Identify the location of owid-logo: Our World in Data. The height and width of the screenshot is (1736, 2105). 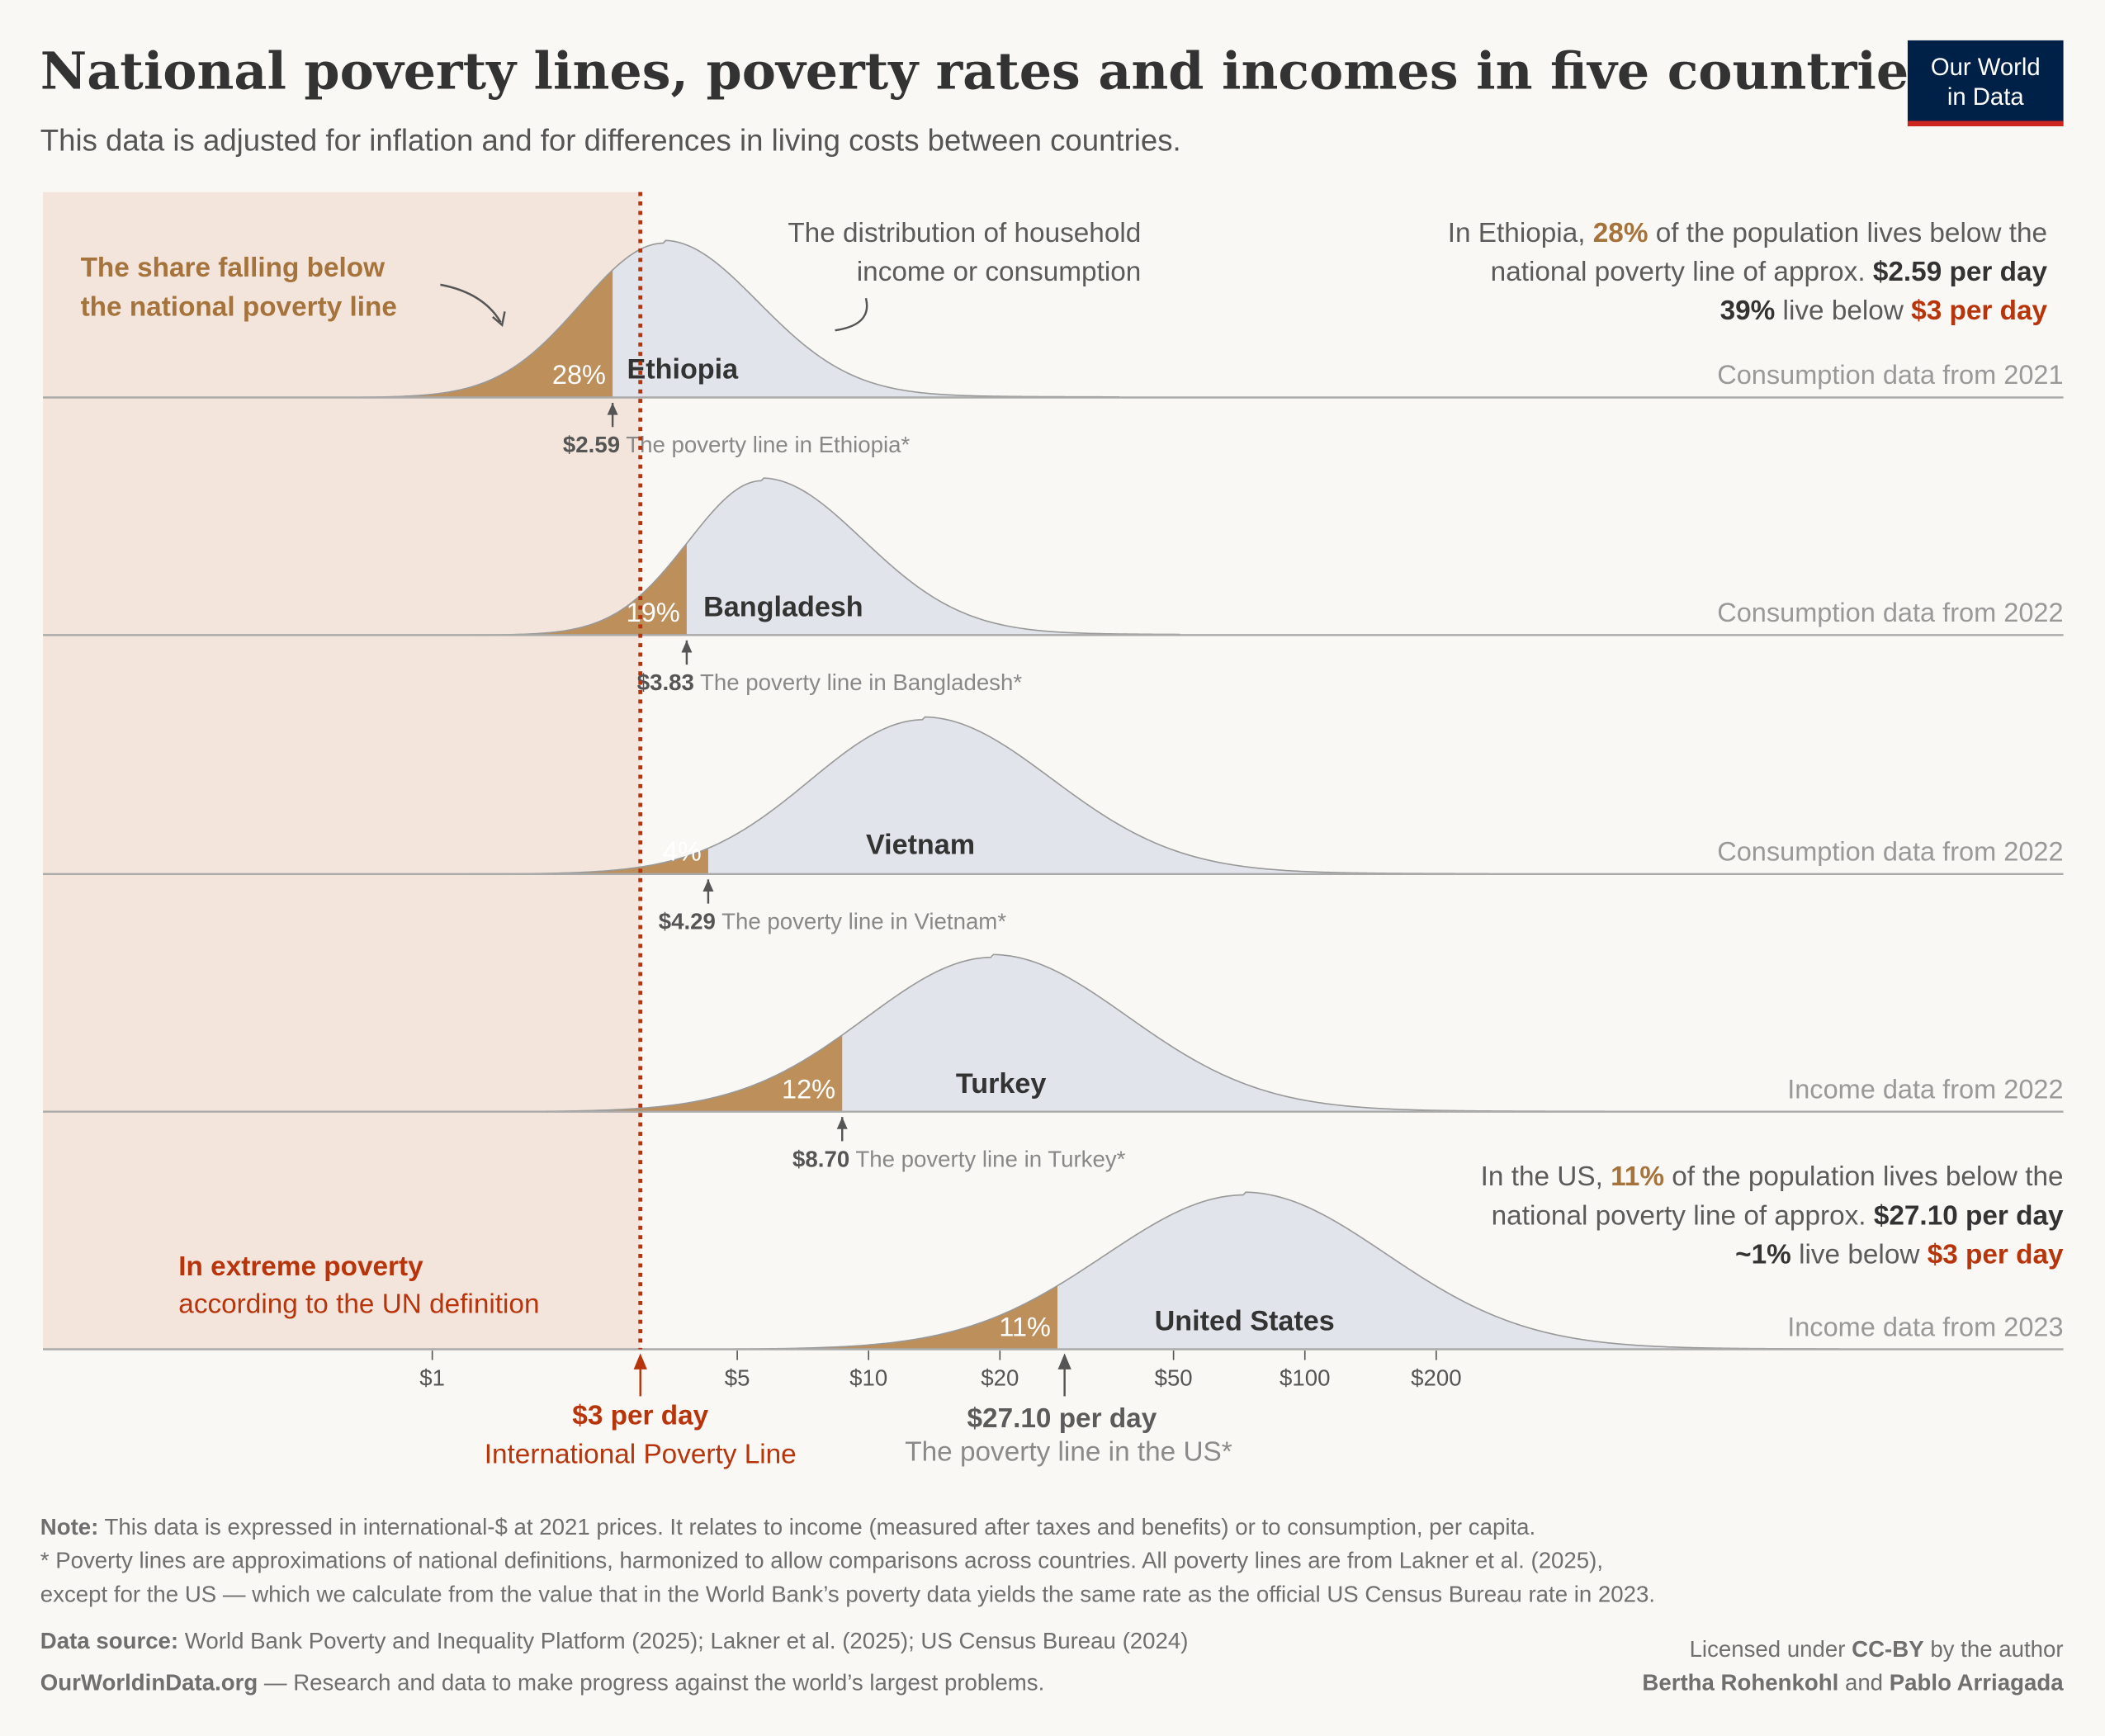
(1985, 83).